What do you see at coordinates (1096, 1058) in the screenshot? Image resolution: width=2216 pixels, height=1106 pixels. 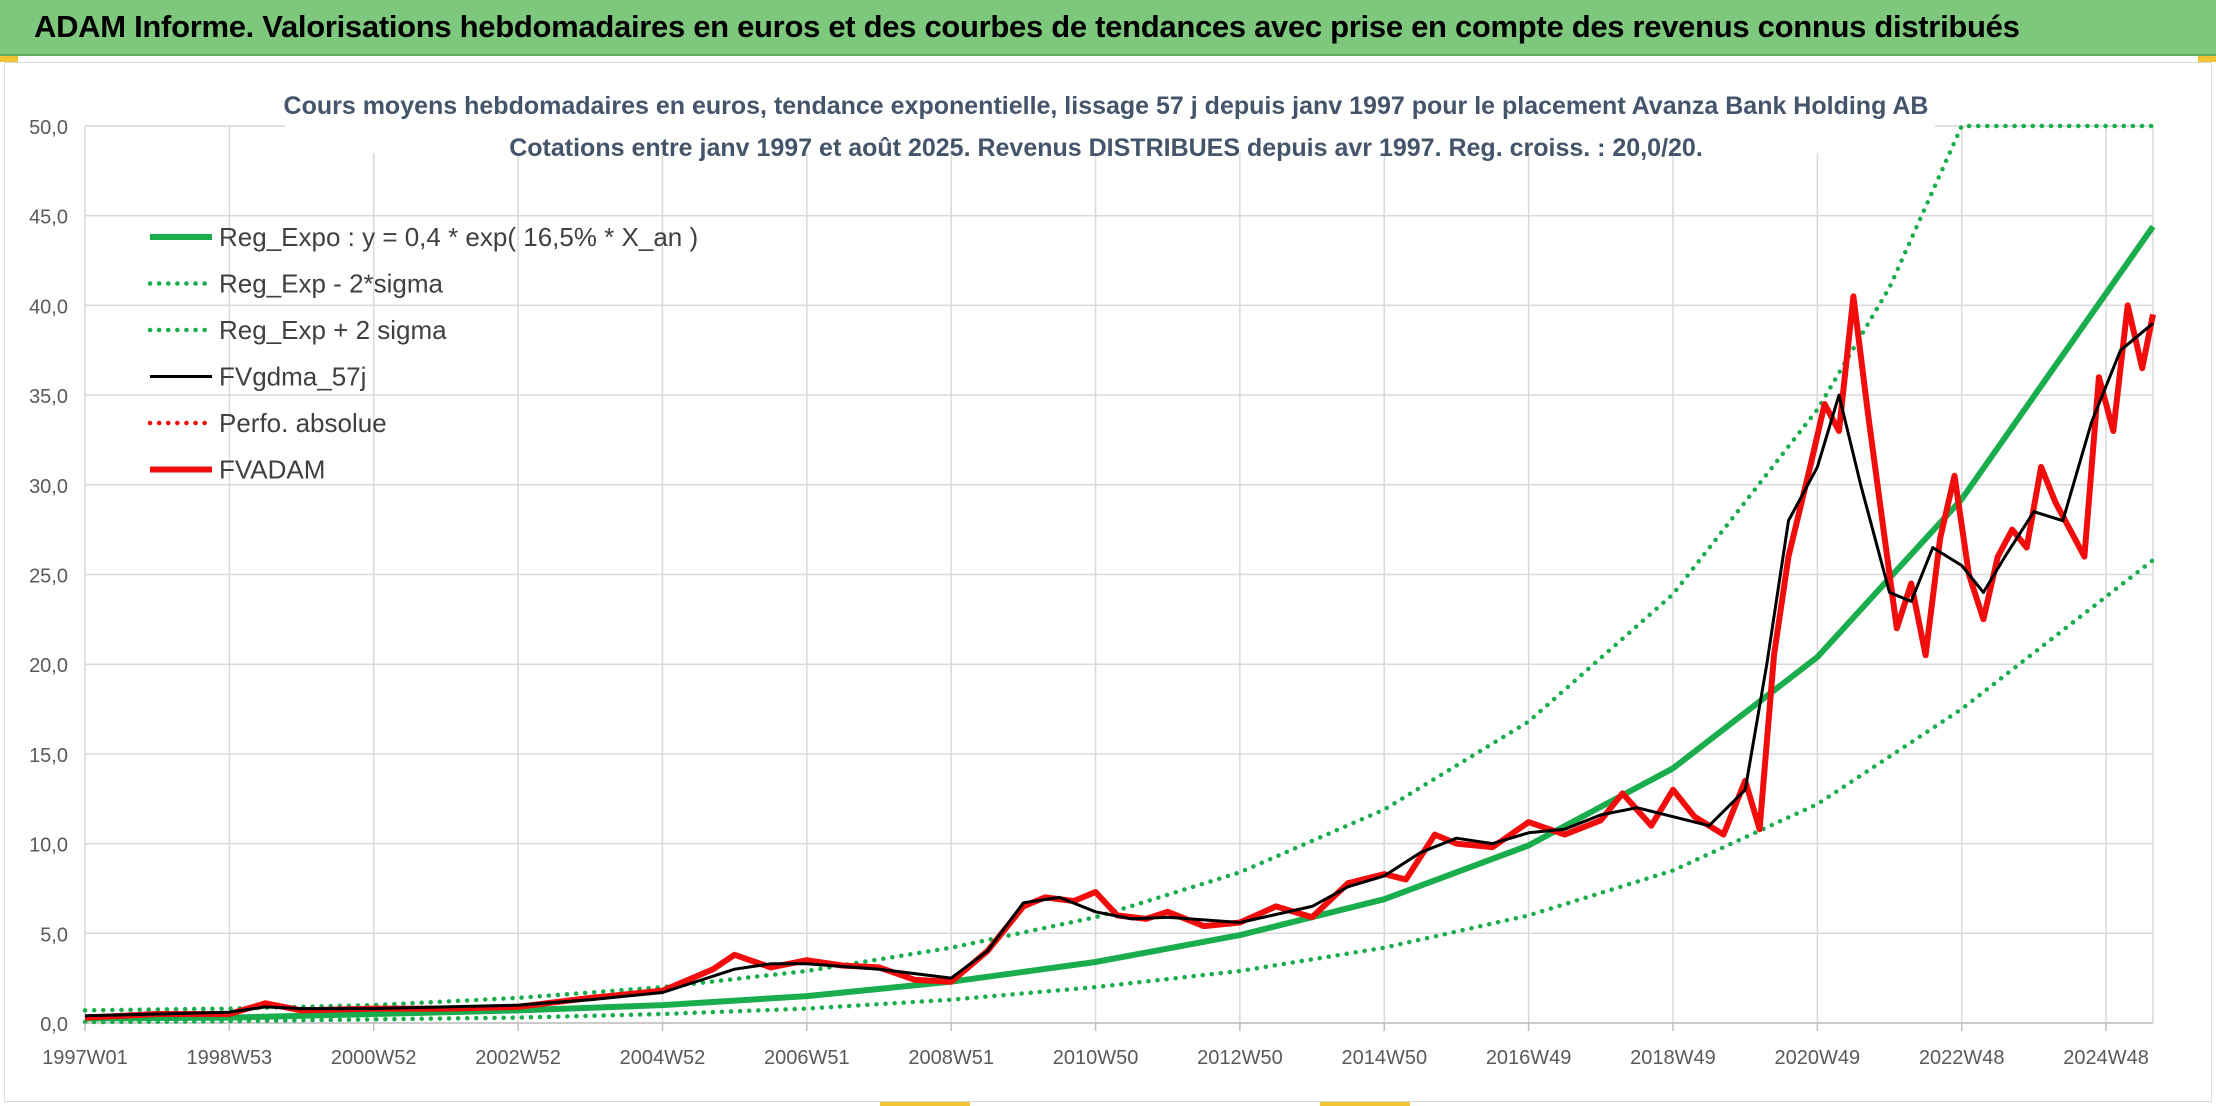 I see `x-tick-label: 2010W50` at bounding box center [1096, 1058].